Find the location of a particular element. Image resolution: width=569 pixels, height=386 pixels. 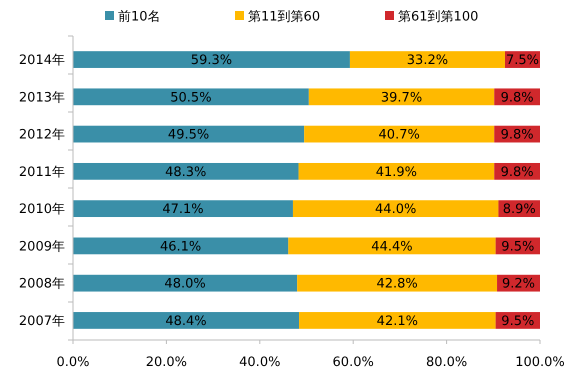

data-label: 48.3% is located at coordinates (185, 172).